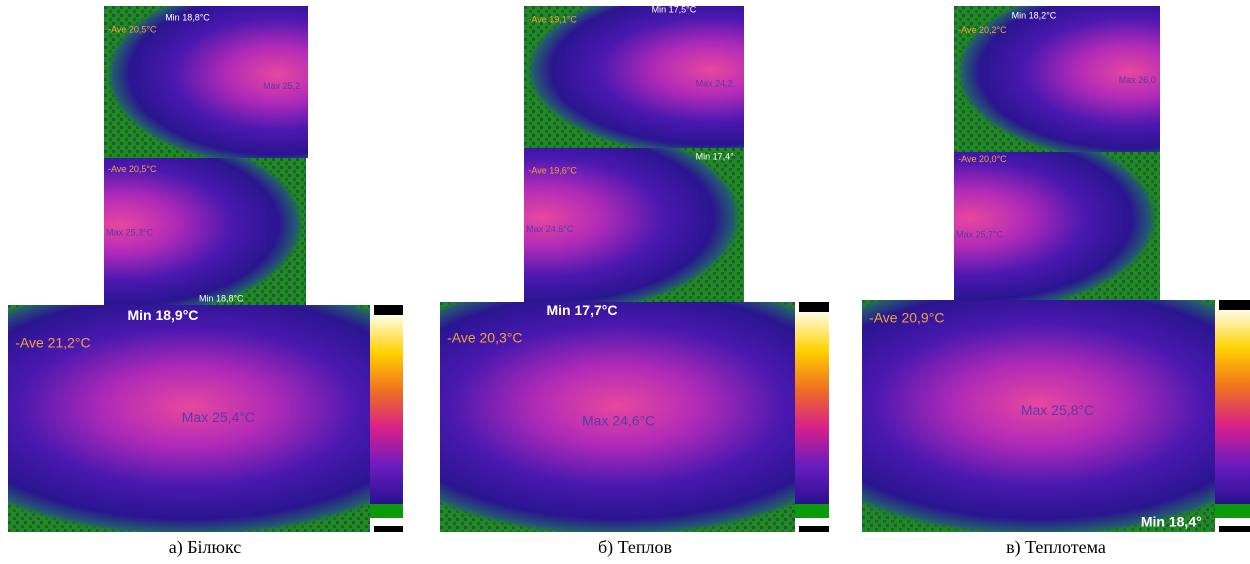  Describe the element at coordinates (1171, 521) in the screenshot. I see `temperature-label: Min 18,4°` at that location.